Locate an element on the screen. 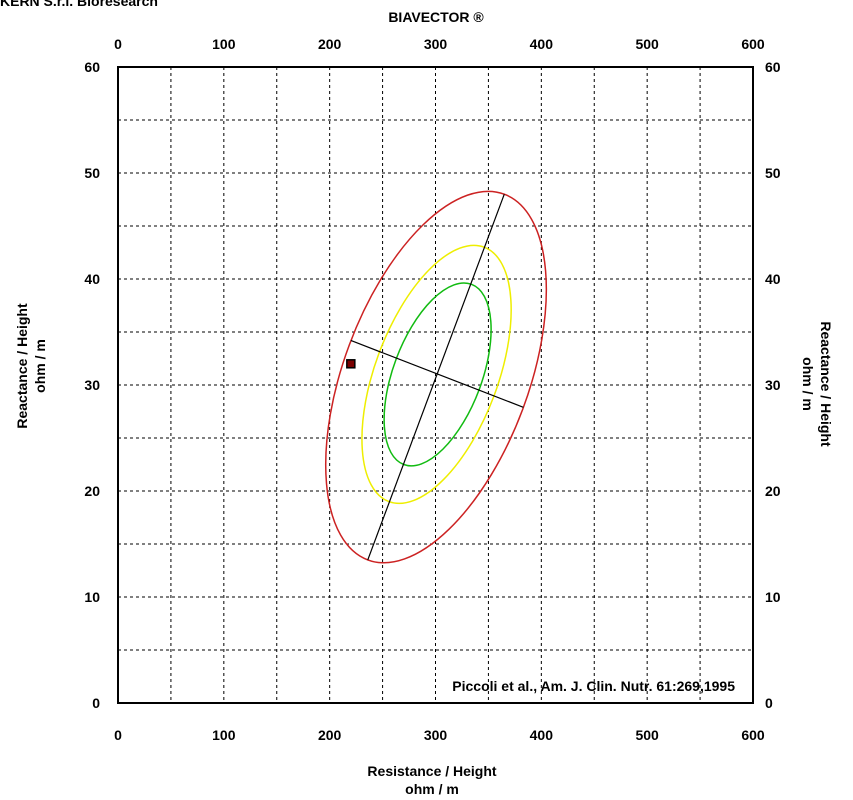  y-tick-label-right: 20 is located at coordinates (773, 491).